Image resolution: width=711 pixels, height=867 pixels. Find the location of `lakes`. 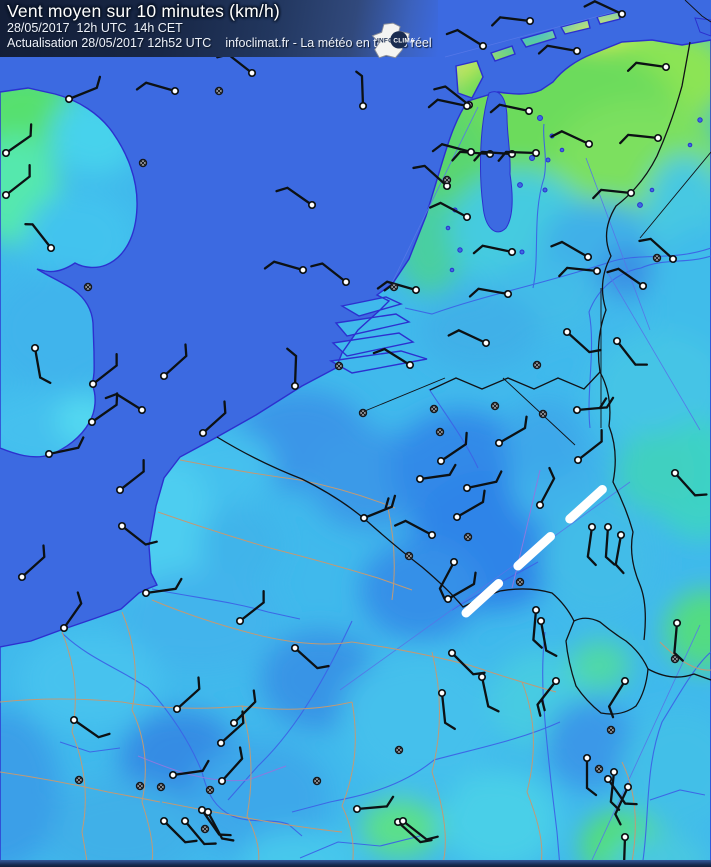

lakes is located at coordinates (578, 145).